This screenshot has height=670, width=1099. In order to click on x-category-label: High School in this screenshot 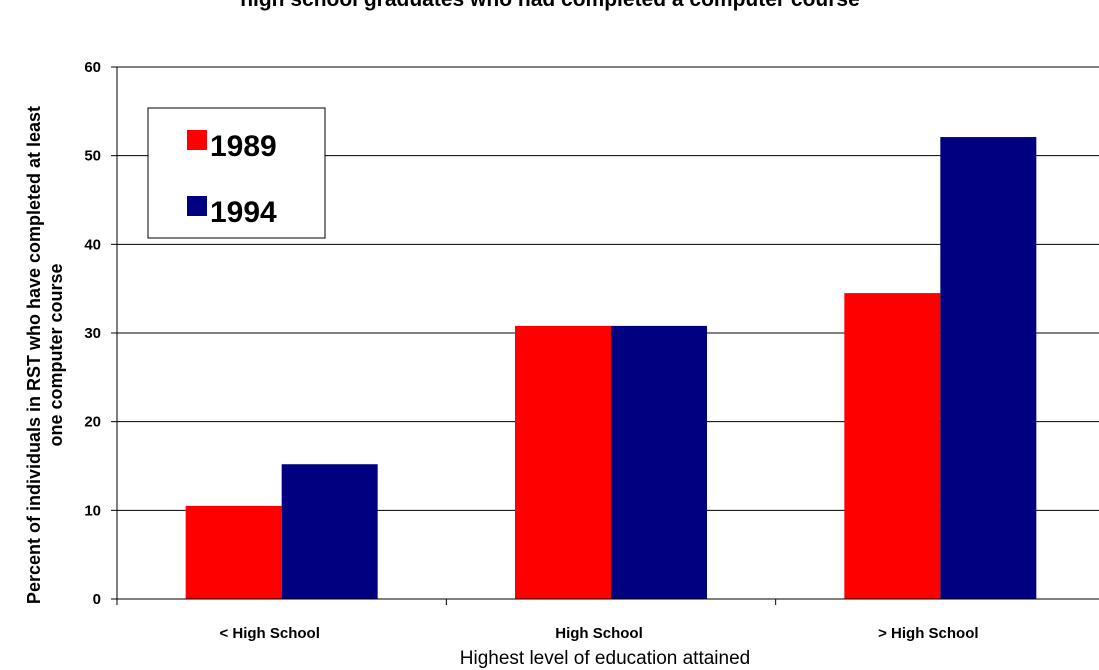, I will do `click(599, 633)`.